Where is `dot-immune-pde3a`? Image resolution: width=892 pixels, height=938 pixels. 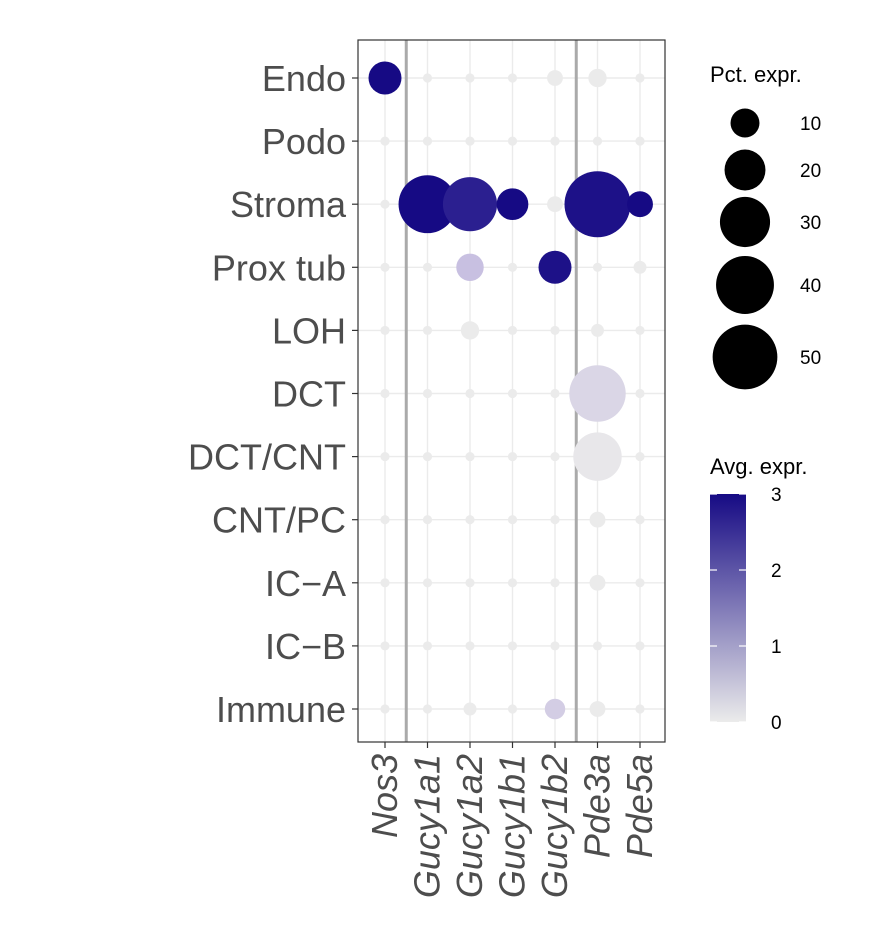 dot-immune-pde3a is located at coordinates (597, 709).